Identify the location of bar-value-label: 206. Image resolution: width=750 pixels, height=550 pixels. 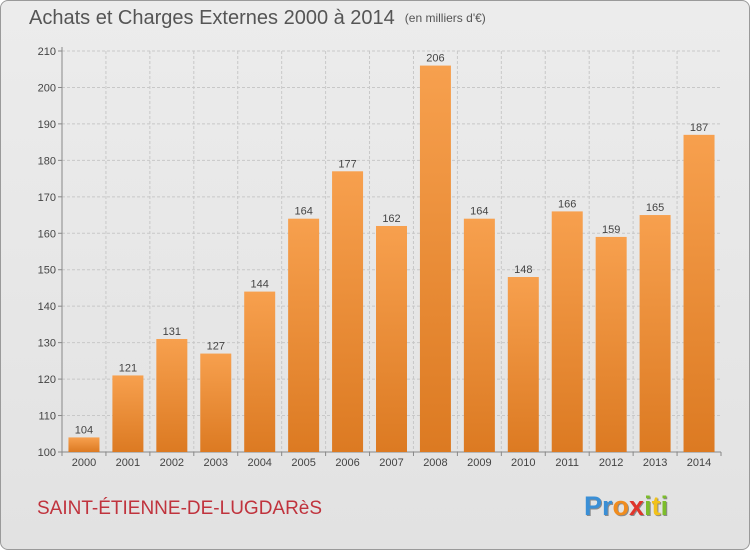
(435, 59).